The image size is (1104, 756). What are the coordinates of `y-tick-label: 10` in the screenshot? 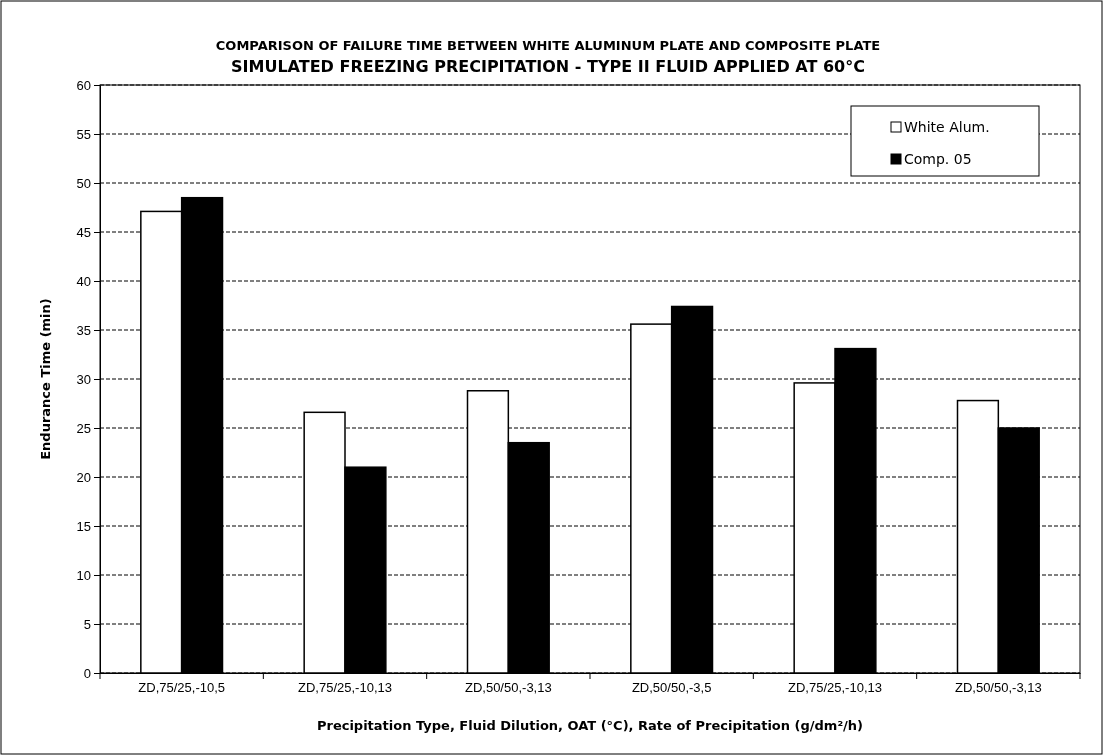 It's located at (83, 575).